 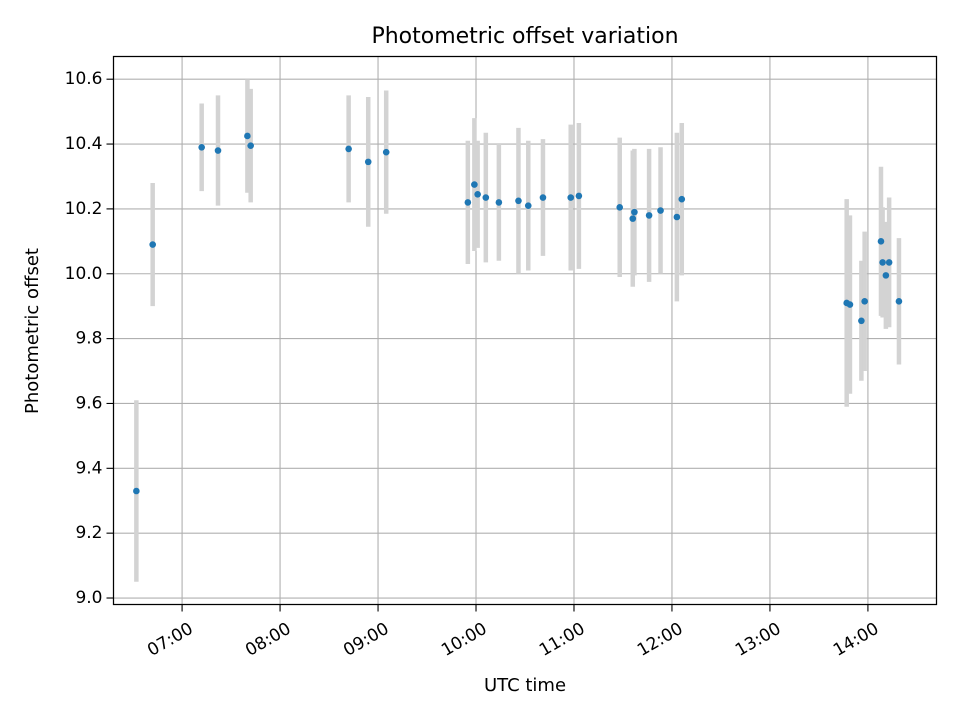 I want to click on y-tick-label: 9.8, so click(x=88, y=339).